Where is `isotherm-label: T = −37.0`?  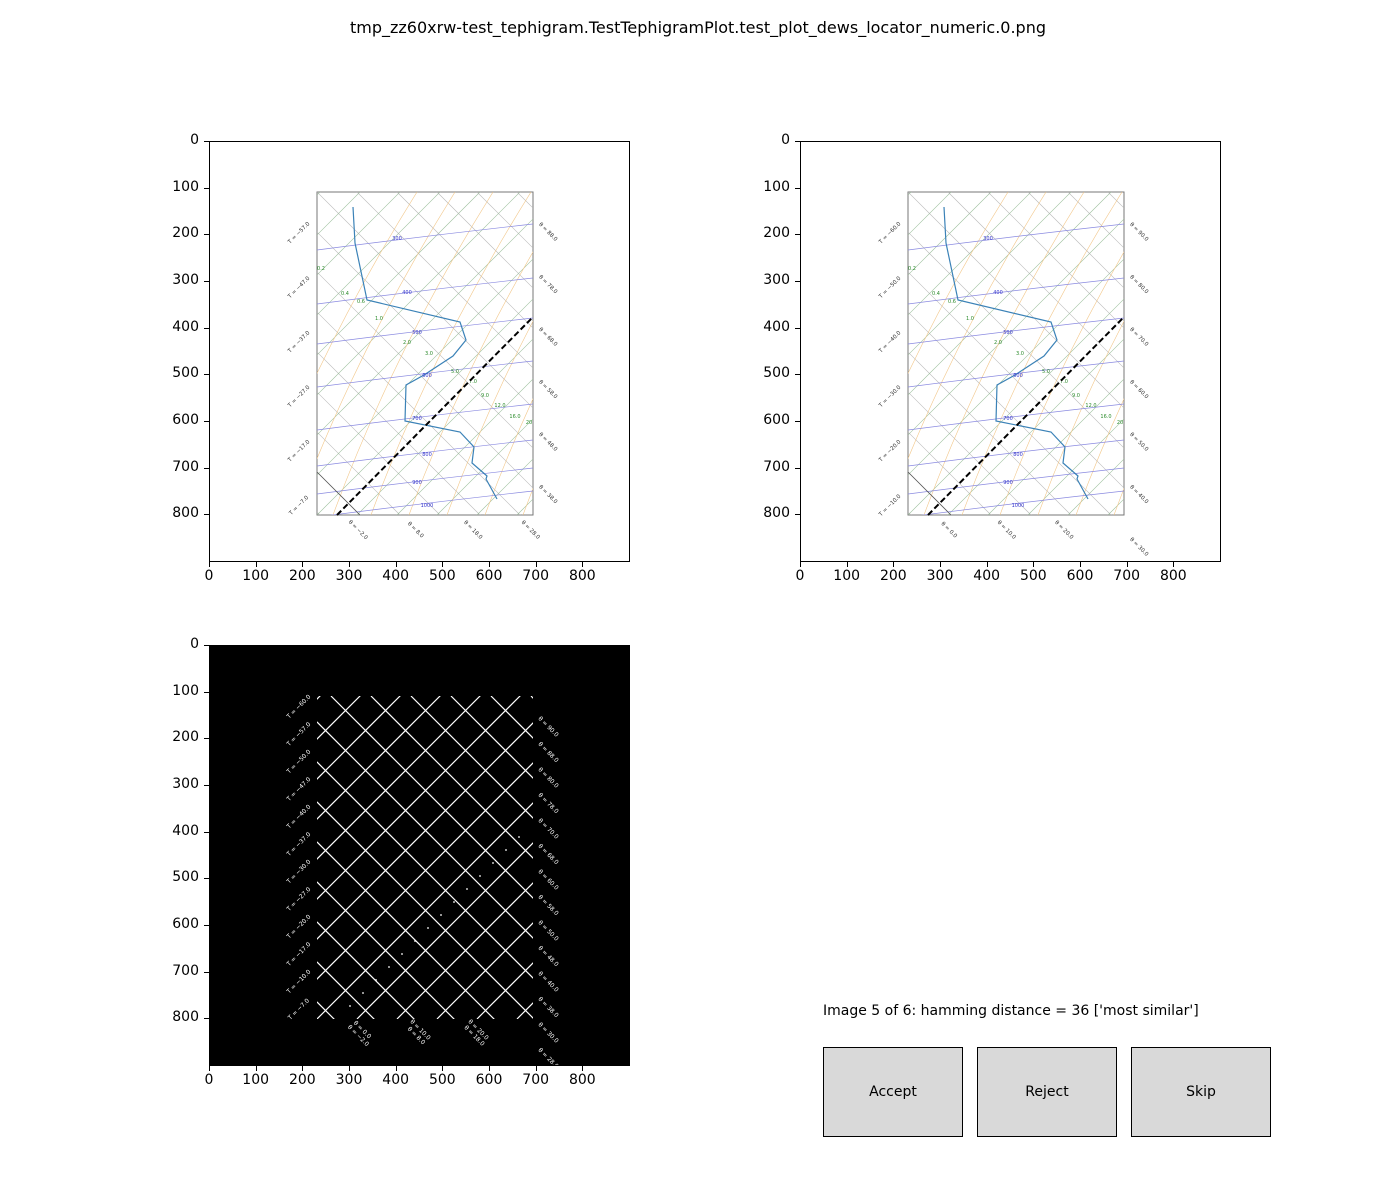
isotherm-label: T = −37.0 is located at coordinates (299, 845).